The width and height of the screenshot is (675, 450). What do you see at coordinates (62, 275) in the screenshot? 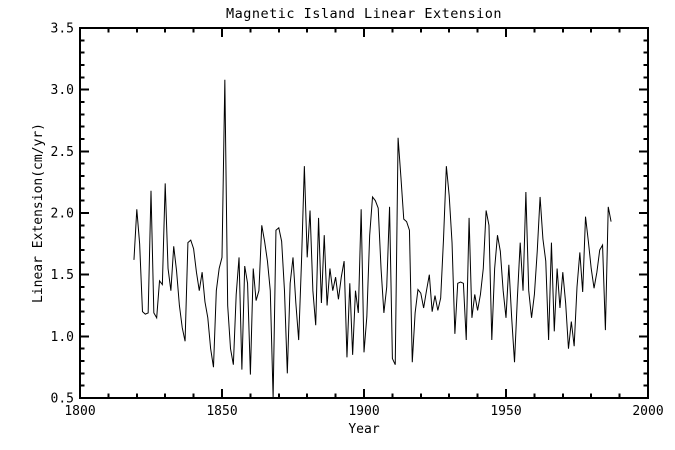
I see `y-tick-label: 1.5` at bounding box center [62, 275].